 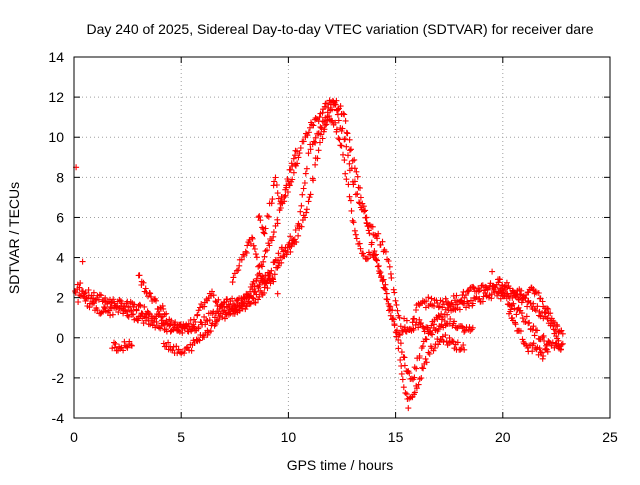 What do you see at coordinates (181, 437) in the screenshot?
I see `x-tick-label: 5` at bounding box center [181, 437].